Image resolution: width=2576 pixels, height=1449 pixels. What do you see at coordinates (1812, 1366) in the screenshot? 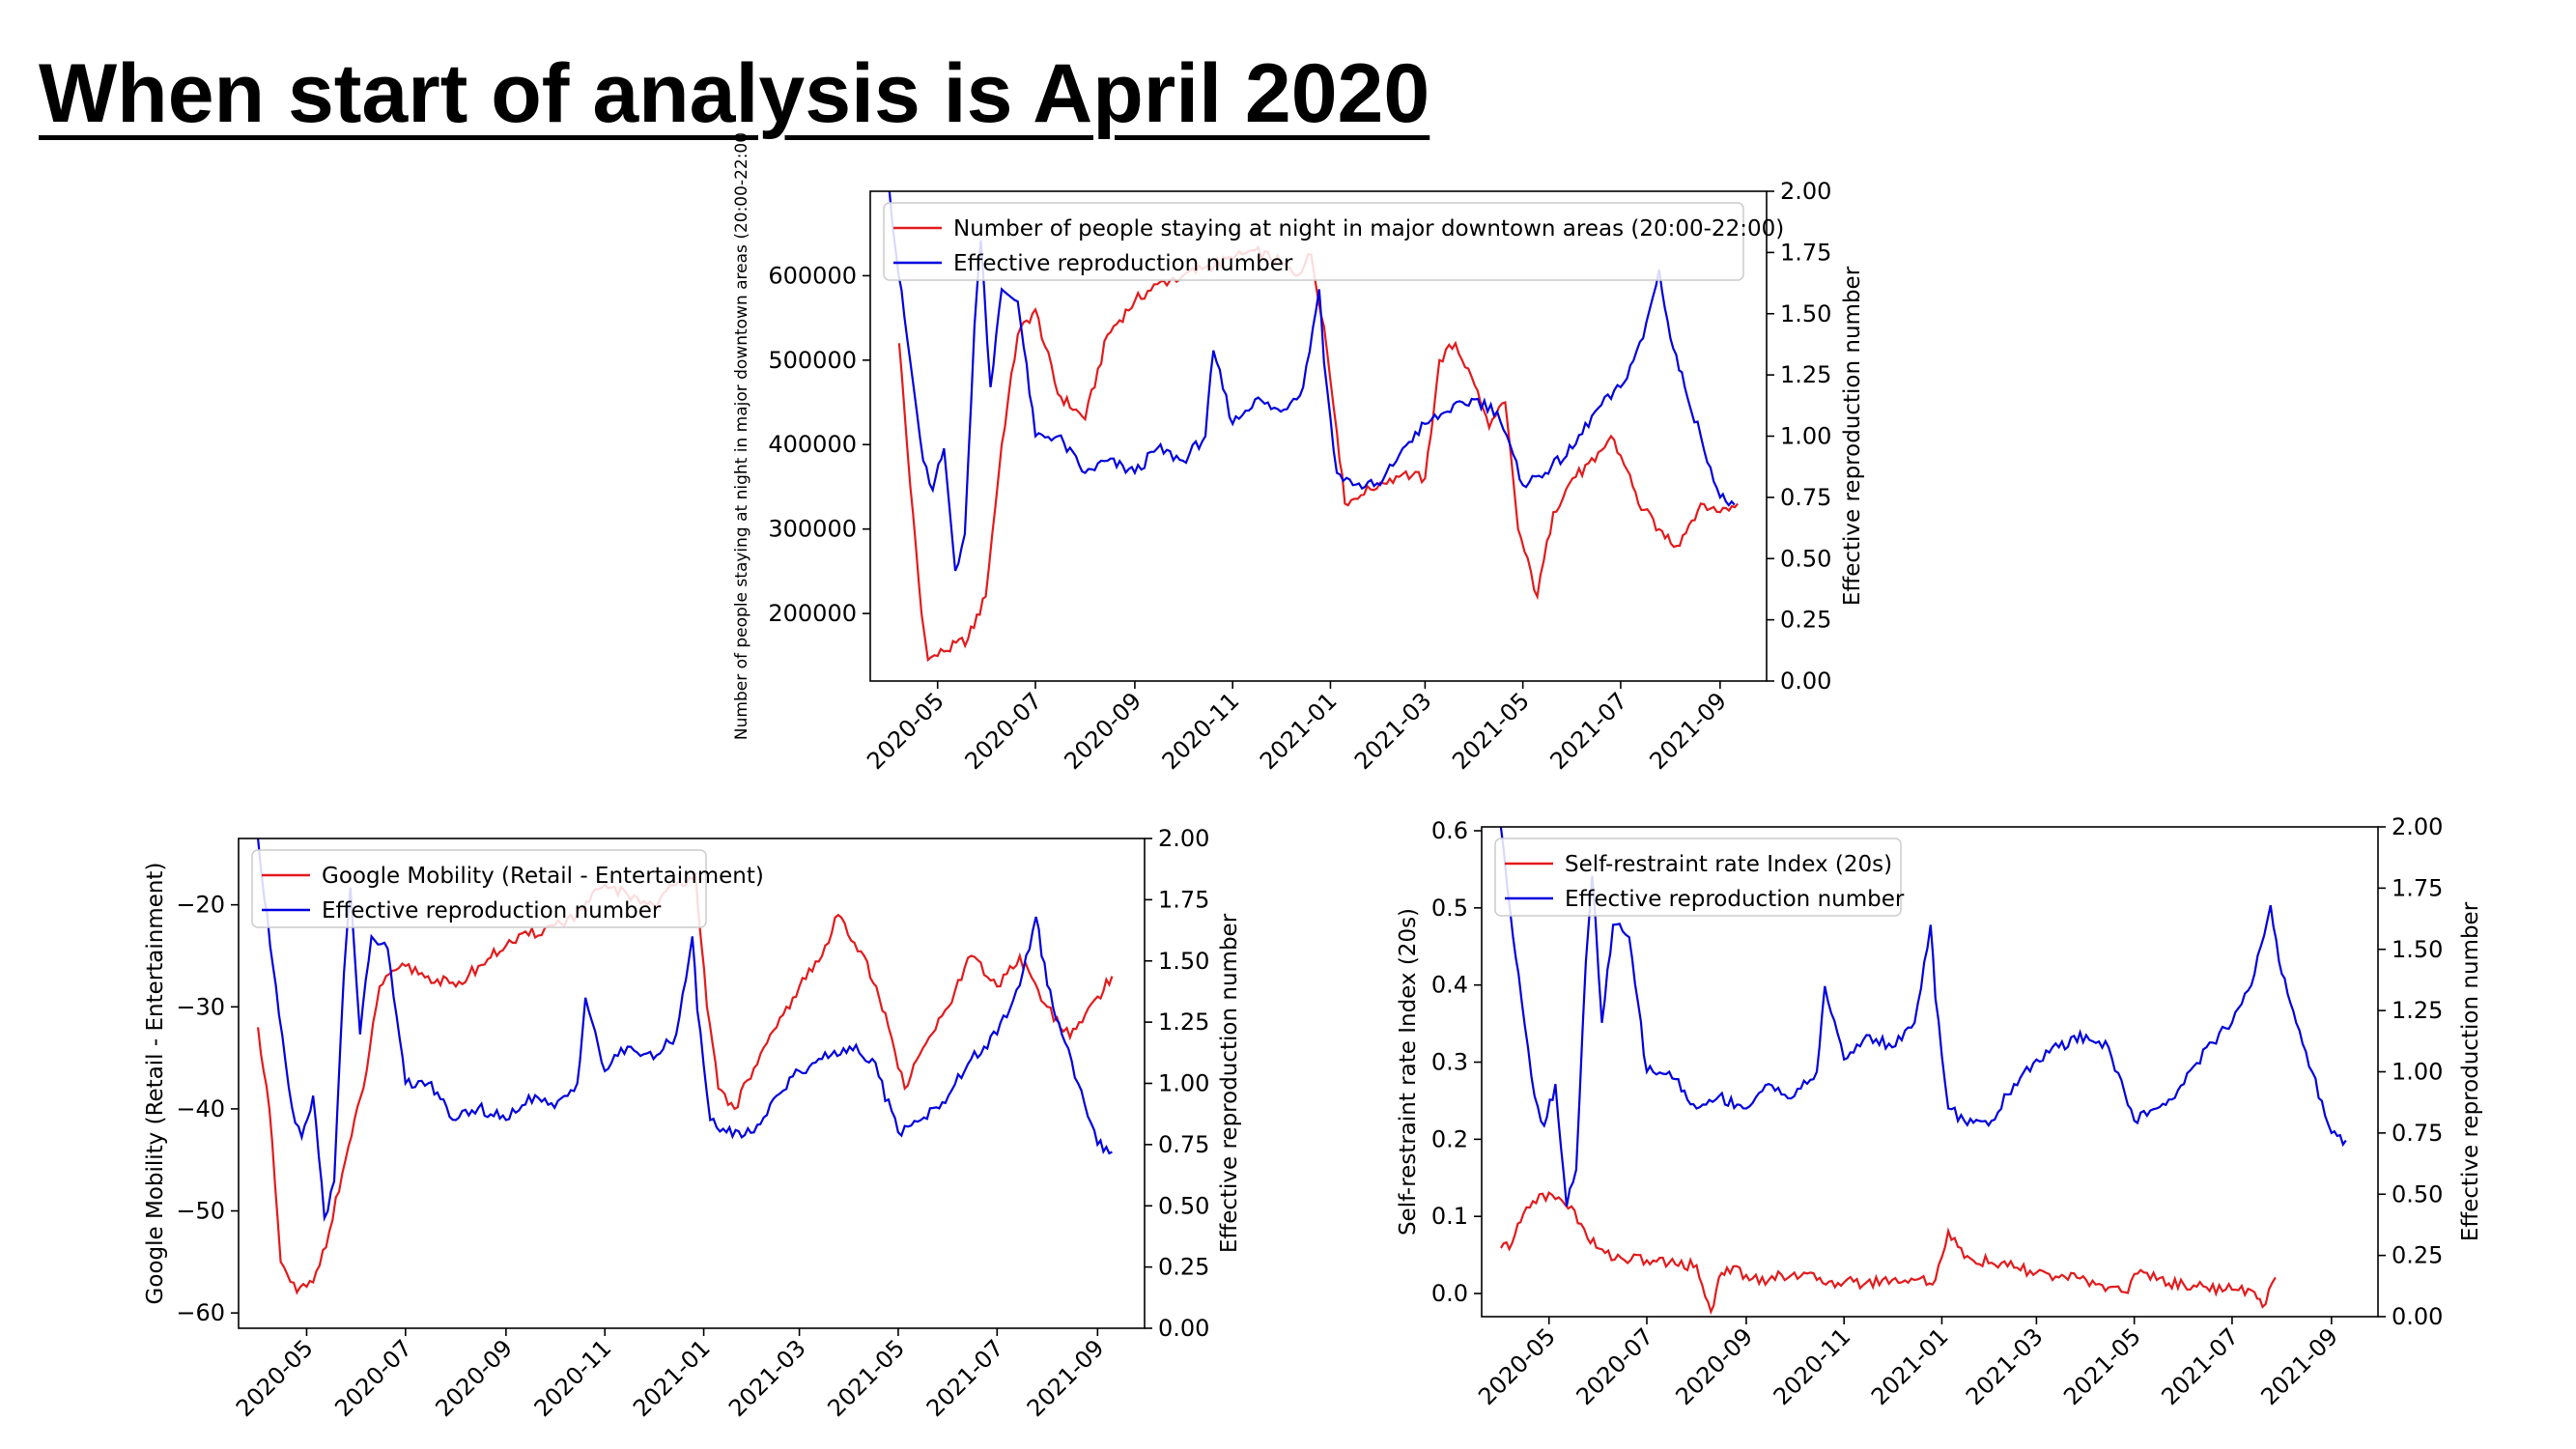
I see `x-tick-label: 2020-11` at bounding box center [1812, 1366].